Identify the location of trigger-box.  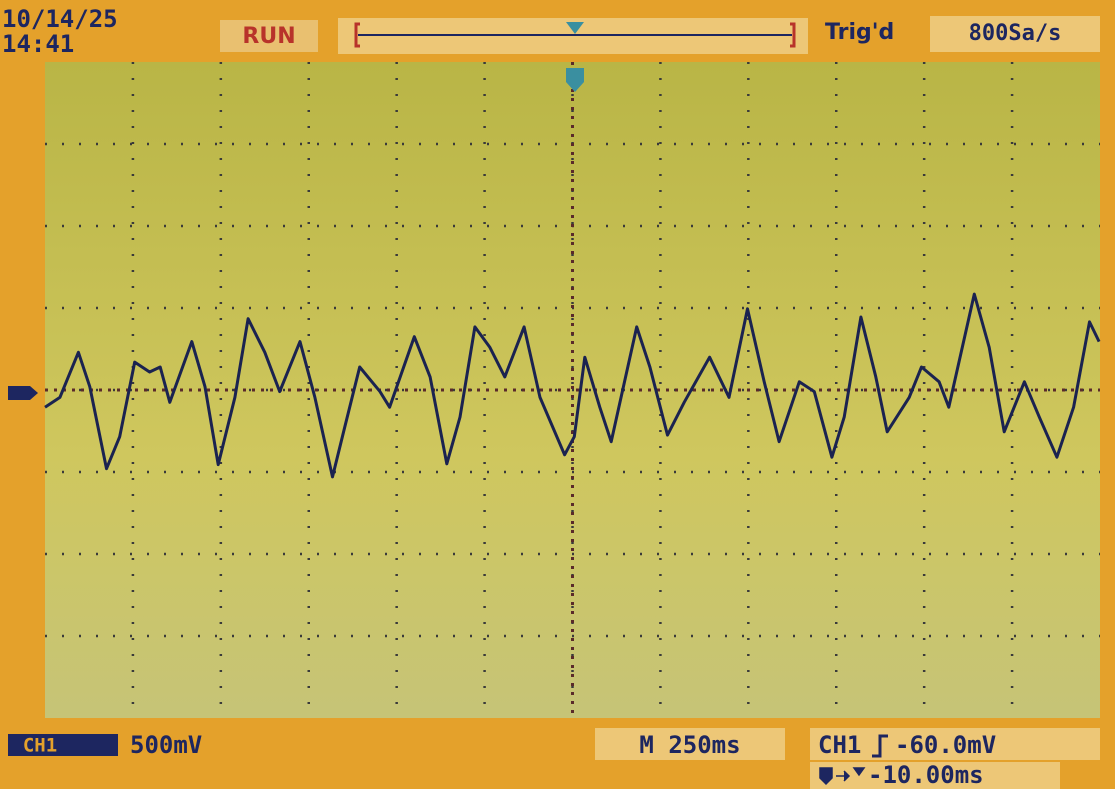
(955, 744).